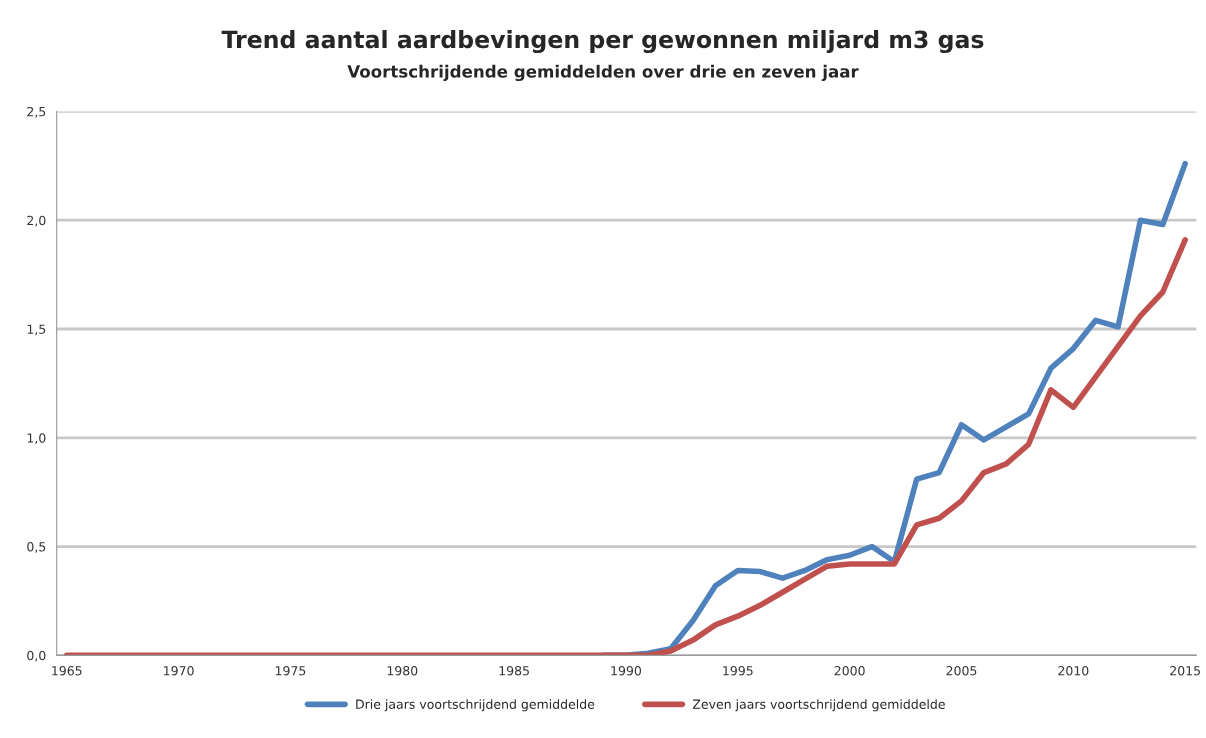  I want to click on x-tick-label: 1990, so click(626, 670).